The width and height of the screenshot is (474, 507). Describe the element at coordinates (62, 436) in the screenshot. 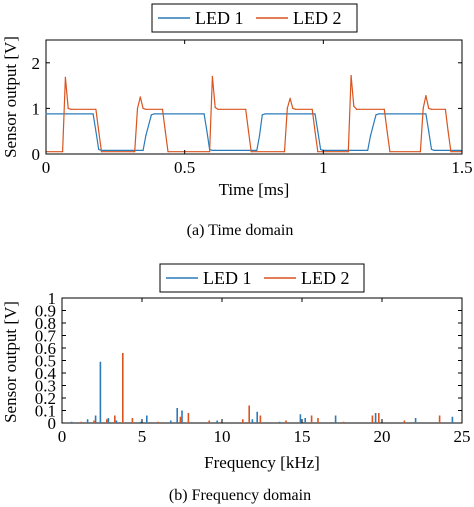

I see `chart-b-x-tick-label: 0` at that location.